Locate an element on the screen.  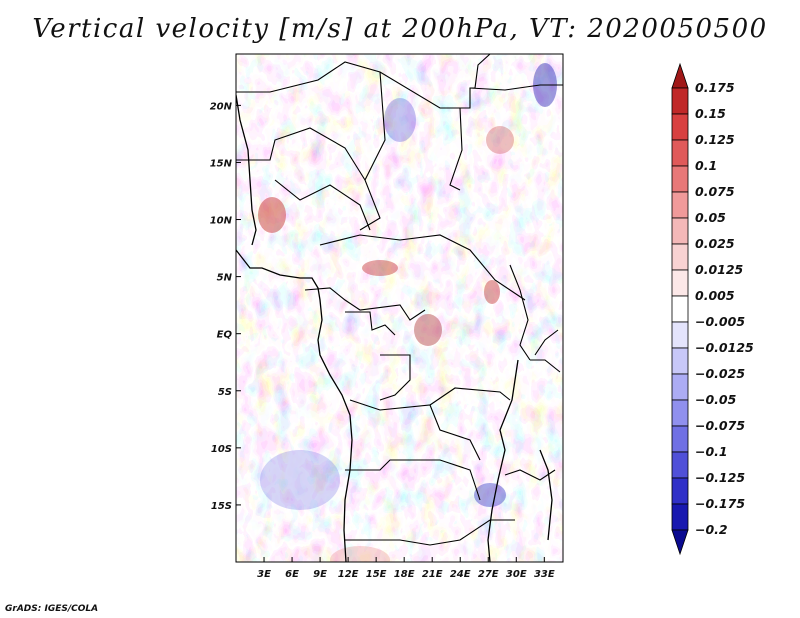
lon-tick-label: 24E is located at coordinates (460, 574).